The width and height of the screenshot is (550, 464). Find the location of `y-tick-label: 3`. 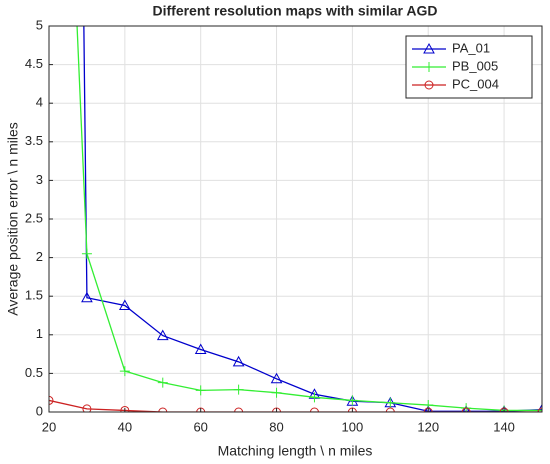

y-tick-label: 3 is located at coordinates (39, 179).